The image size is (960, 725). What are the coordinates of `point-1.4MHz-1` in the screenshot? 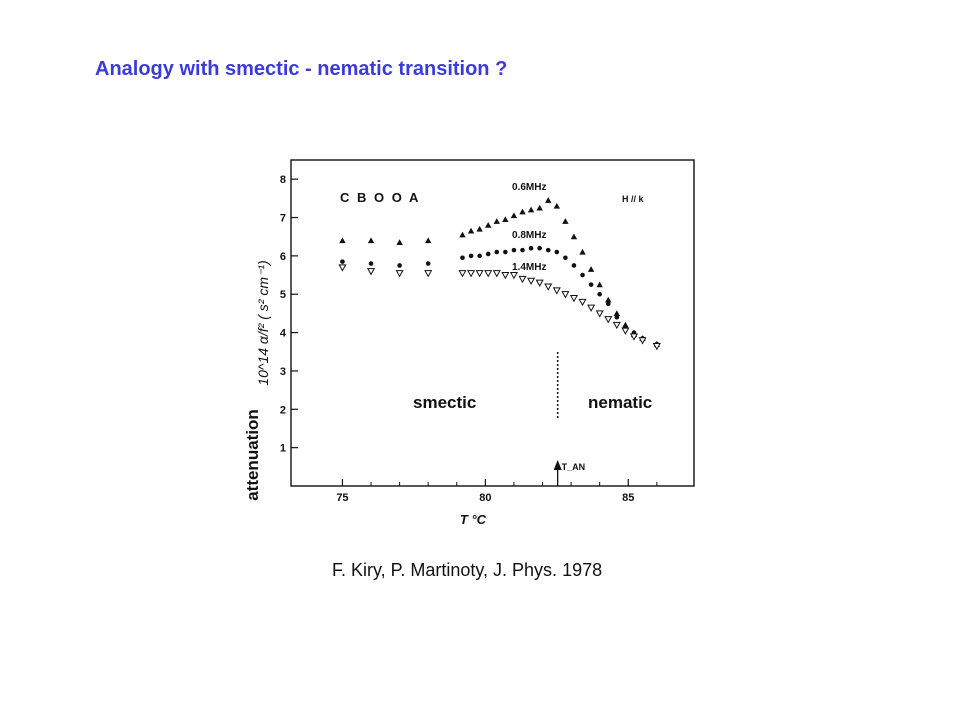 It's located at (371, 272).